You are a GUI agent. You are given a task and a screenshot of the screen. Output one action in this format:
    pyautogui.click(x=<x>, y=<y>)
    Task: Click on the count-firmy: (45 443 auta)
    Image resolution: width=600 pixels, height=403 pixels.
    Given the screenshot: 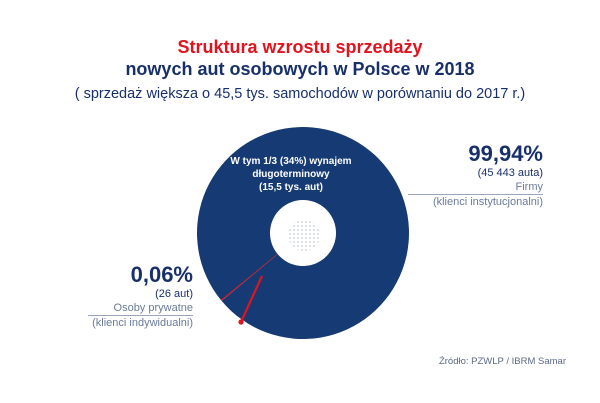 What is the action you would take?
    pyautogui.click(x=510, y=173)
    